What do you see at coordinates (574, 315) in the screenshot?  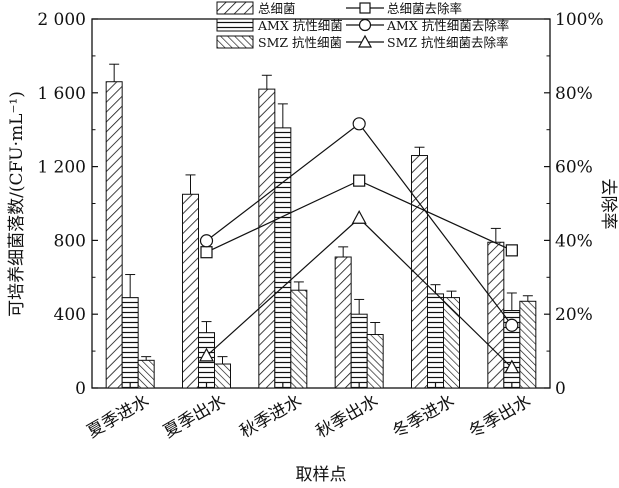 I see `y-tick-right-1: 20%` at bounding box center [574, 315].